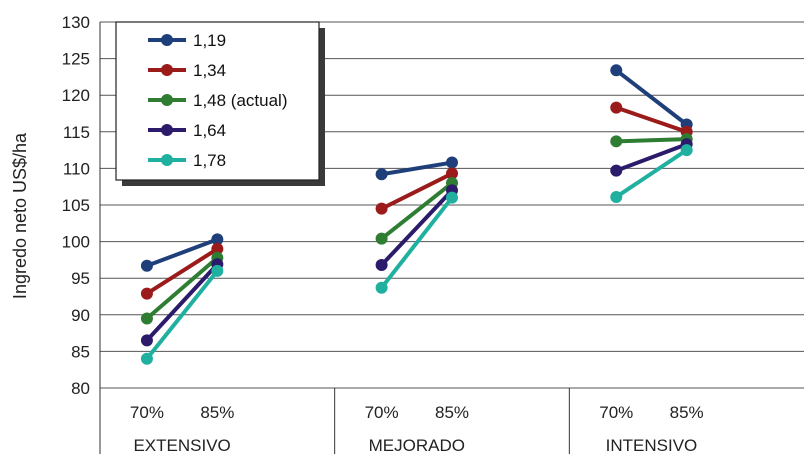  What do you see at coordinates (417, 445) in the screenshot?
I see `x-group-label: MEJORADO` at bounding box center [417, 445].